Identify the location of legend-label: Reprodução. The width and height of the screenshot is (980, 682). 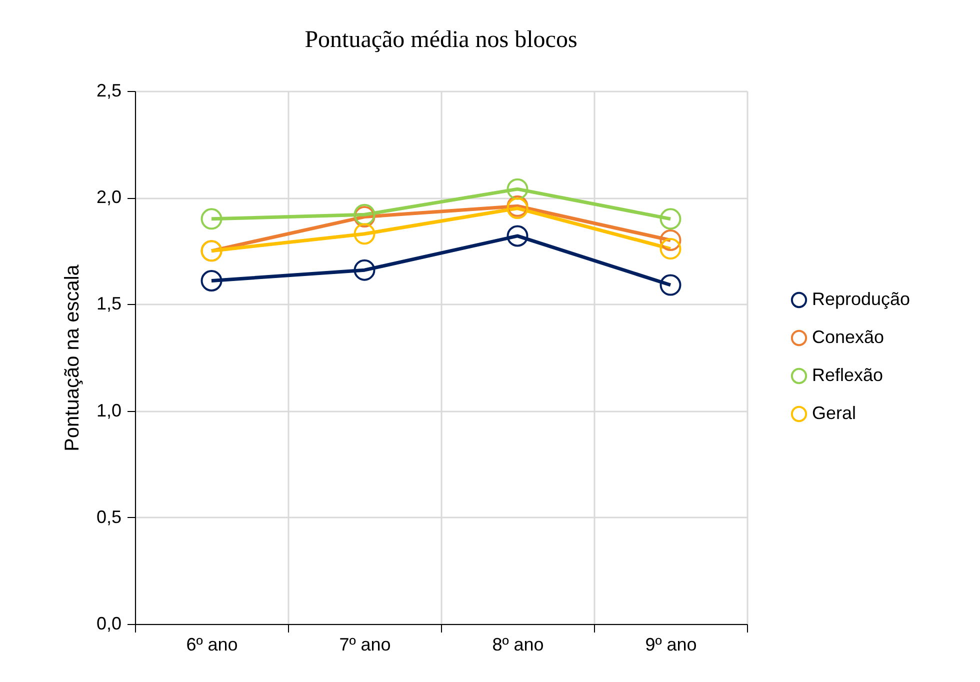
(861, 299).